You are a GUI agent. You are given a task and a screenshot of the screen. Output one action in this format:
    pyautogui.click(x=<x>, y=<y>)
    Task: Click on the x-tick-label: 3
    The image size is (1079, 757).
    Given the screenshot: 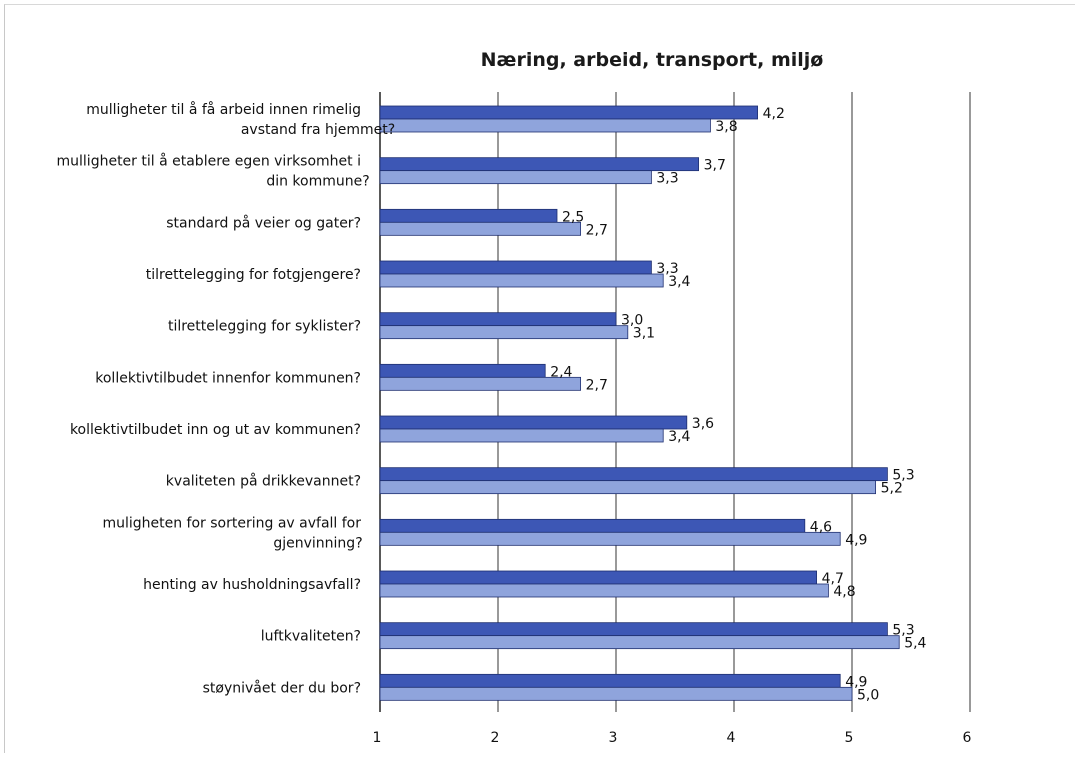 What is the action you would take?
    pyautogui.click(x=613, y=738)
    